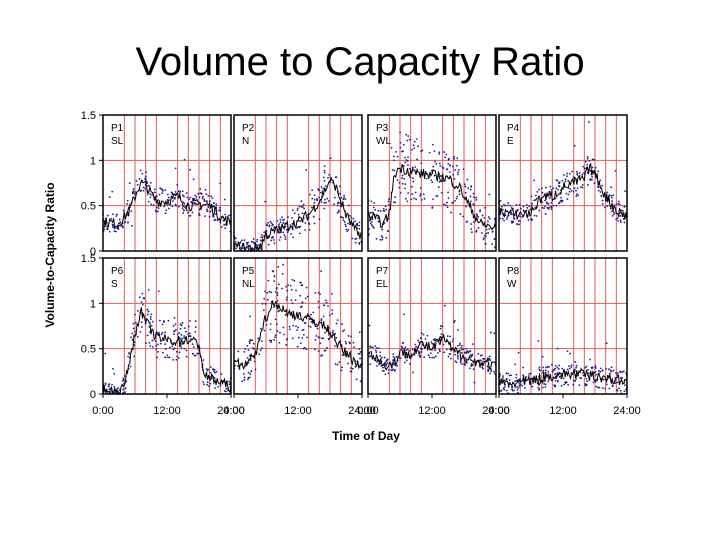  I want to click on panel-id-label: P1, so click(117, 128).